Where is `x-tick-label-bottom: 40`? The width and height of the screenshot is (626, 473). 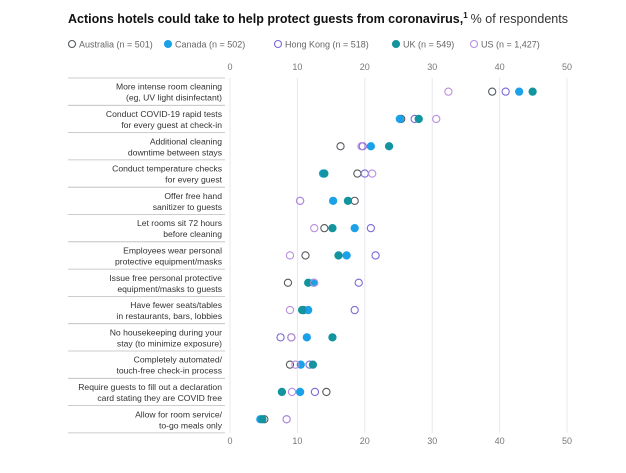 x-tick-label-bottom: 40 is located at coordinates (500, 441).